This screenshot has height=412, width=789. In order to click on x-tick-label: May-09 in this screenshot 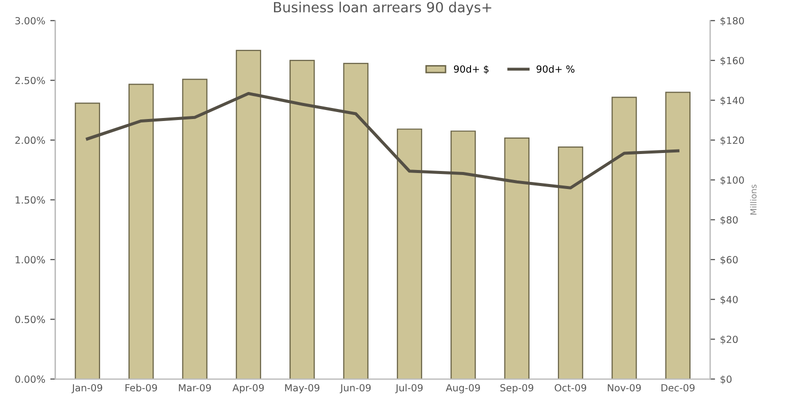, I will do `click(302, 389)`.